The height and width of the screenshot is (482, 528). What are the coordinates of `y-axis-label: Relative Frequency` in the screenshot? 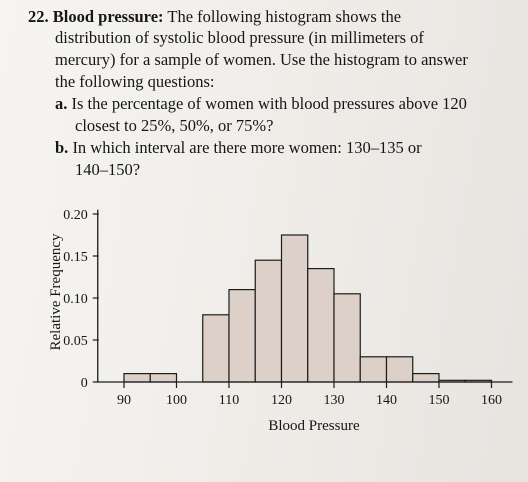 It's located at (56, 292).